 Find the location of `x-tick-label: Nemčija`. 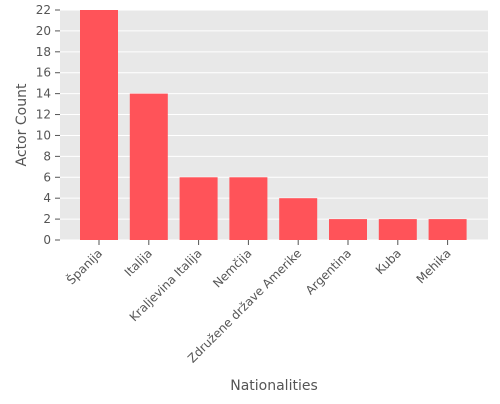

x-tick-label: Nemčija is located at coordinates (232, 268).